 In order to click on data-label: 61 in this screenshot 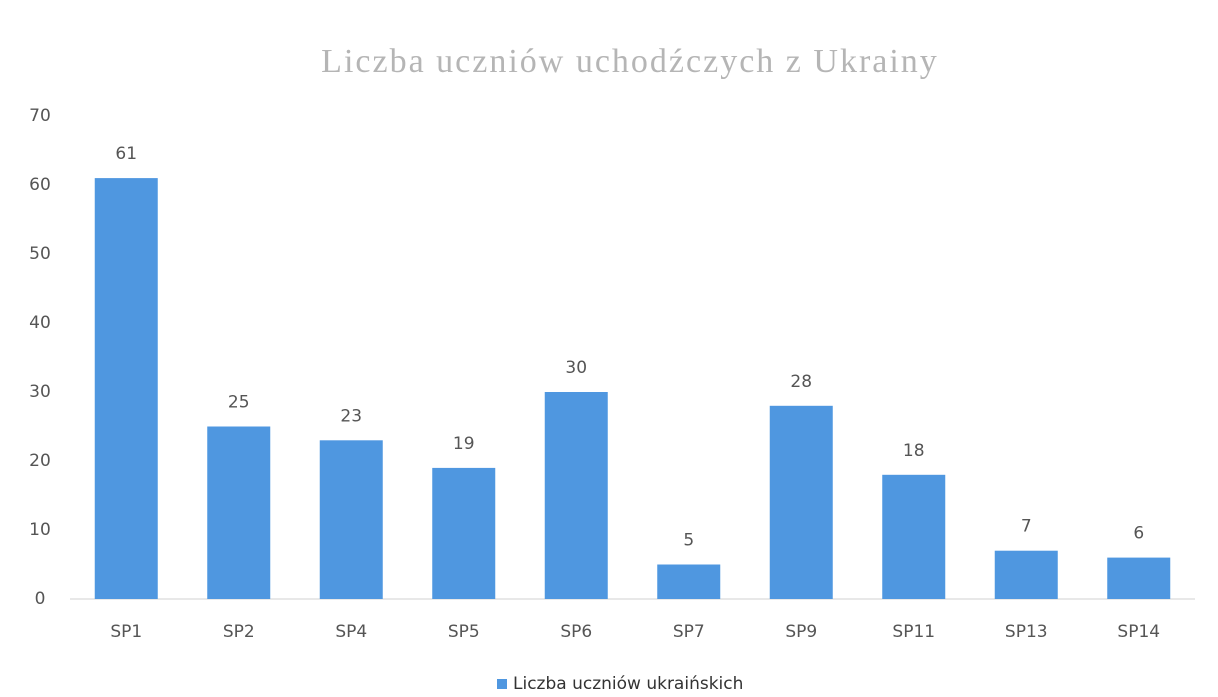, I will do `click(126, 154)`.